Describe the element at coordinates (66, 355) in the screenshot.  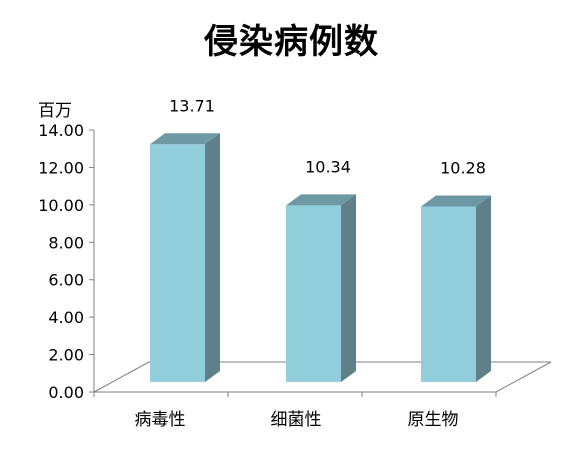
I see `y-tick-label: 2.00` at that location.